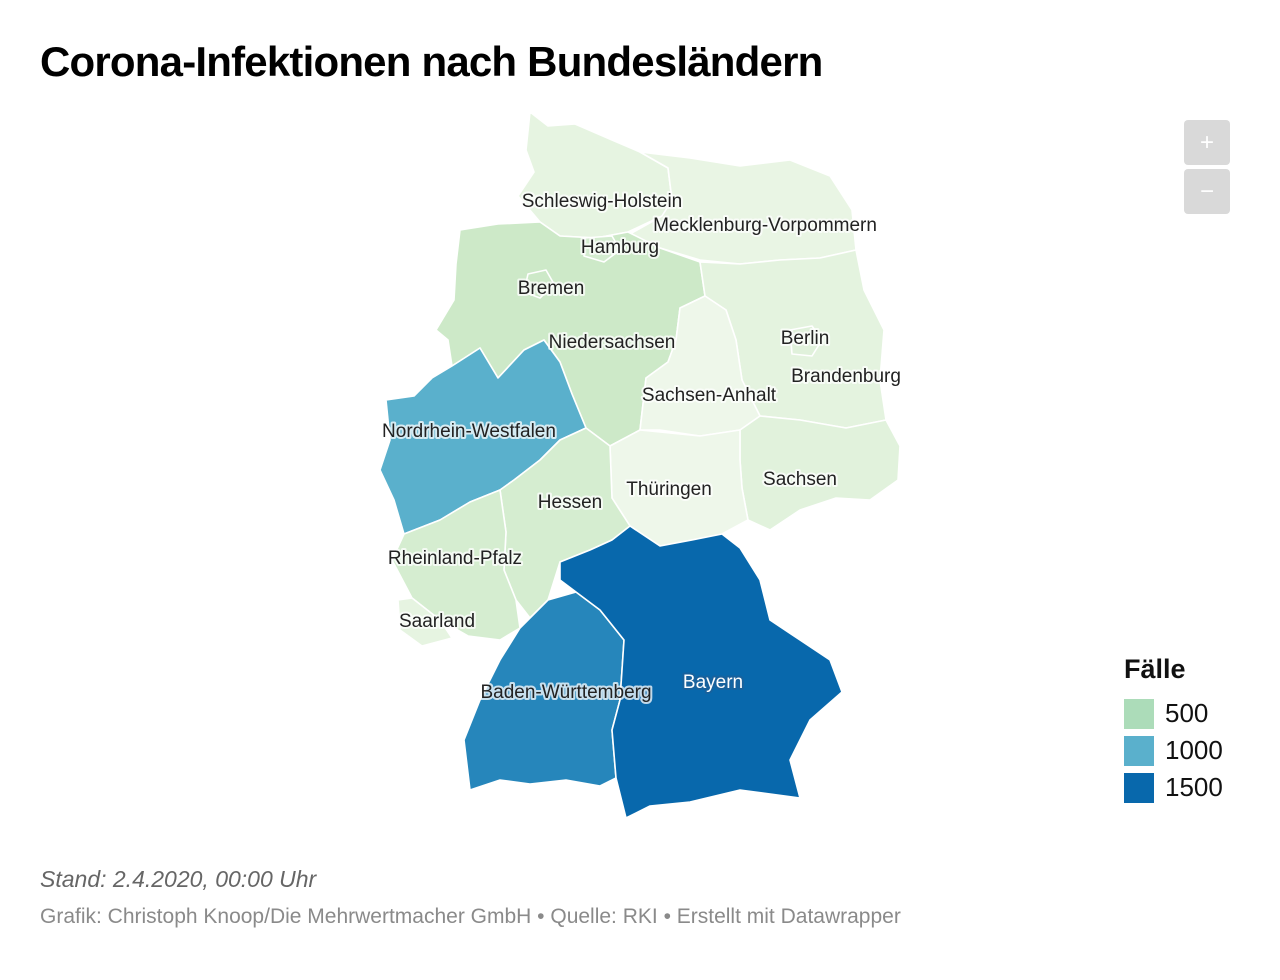 The image size is (1280, 980). I want to click on region-label-halo-mecklenburg-vorpommern: Mecklenburg-Vorpommern, so click(765, 225).